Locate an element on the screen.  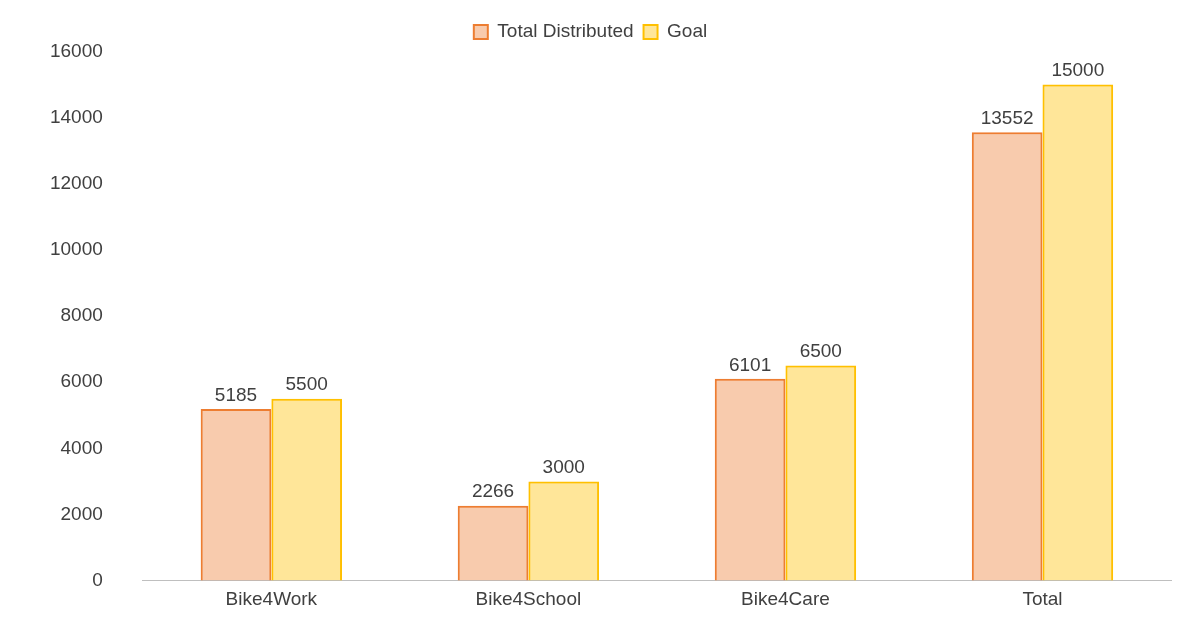
data-label: 5185 is located at coordinates (236, 394).